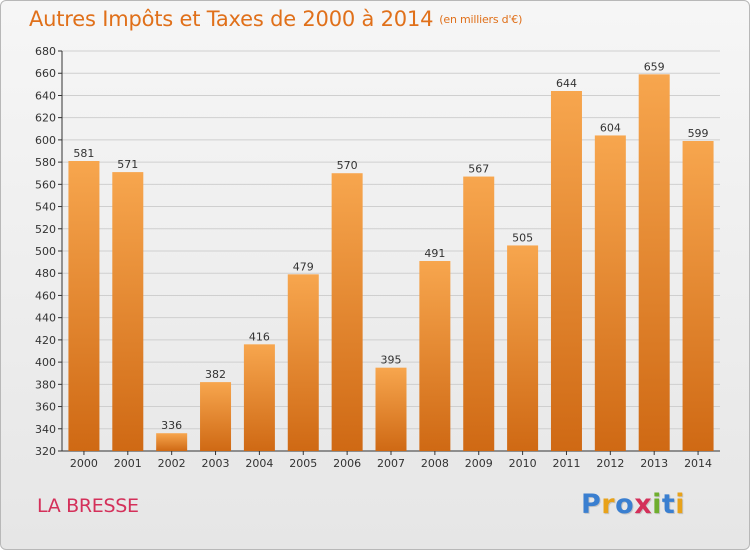  What do you see at coordinates (45, 229) in the screenshot?
I see `y-tick-label: 520` at bounding box center [45, 229].